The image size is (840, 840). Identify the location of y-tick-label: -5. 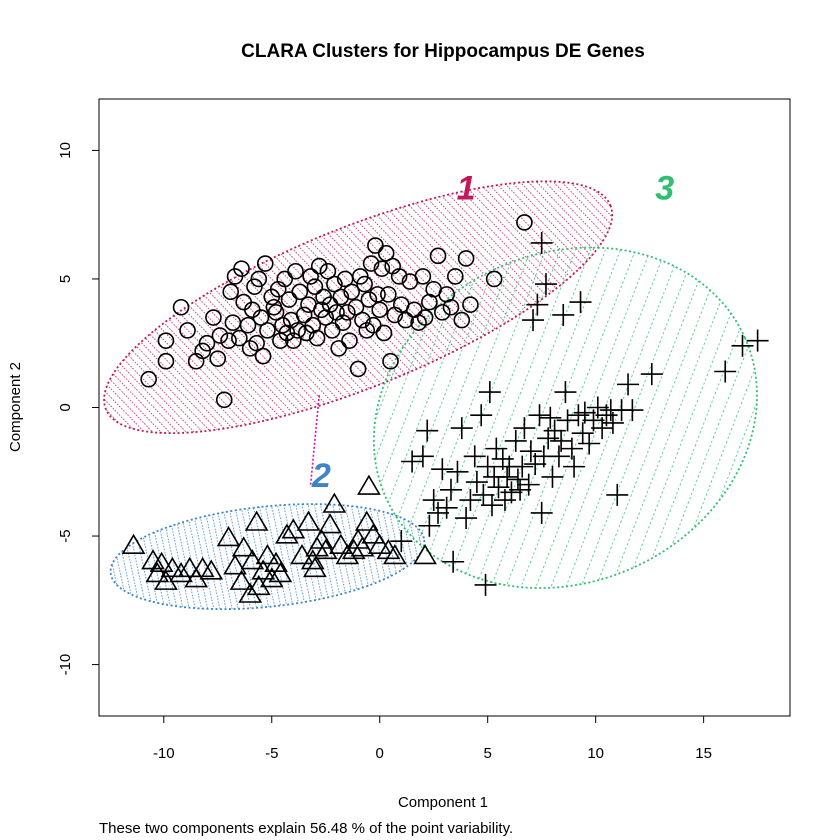
(65, 535).